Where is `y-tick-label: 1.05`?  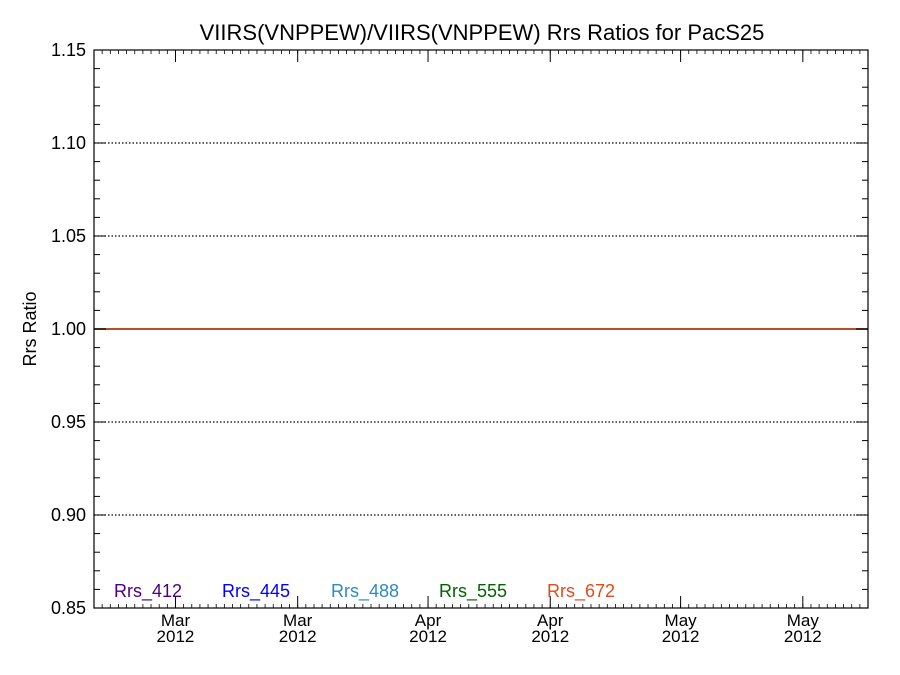 y-tick-label: 1.05 is located at coordinates (68, 236).